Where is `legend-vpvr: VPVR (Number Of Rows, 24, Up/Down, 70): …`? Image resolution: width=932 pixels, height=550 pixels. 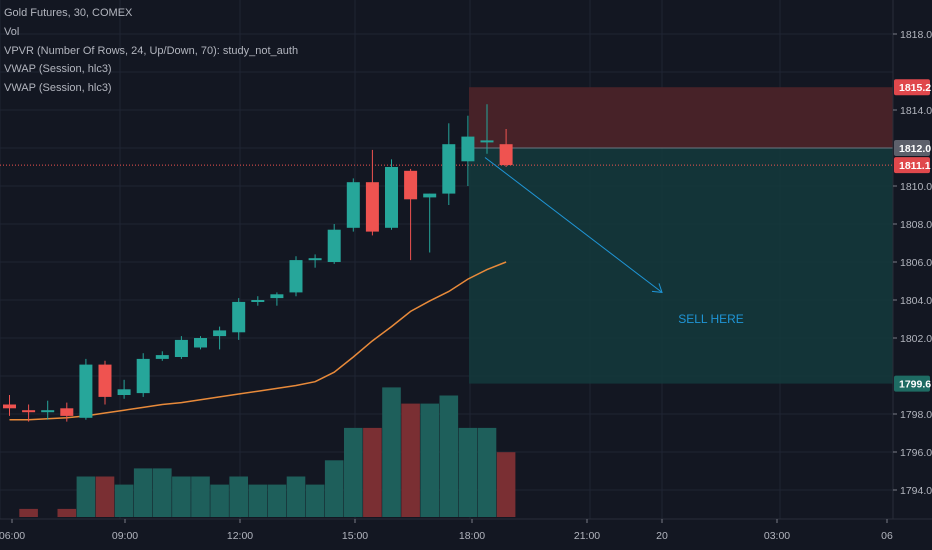 legend-vpvr: VPVR (Number Of Rows, 24, Up/Down, 70): … is located at coordinates (151, 50).